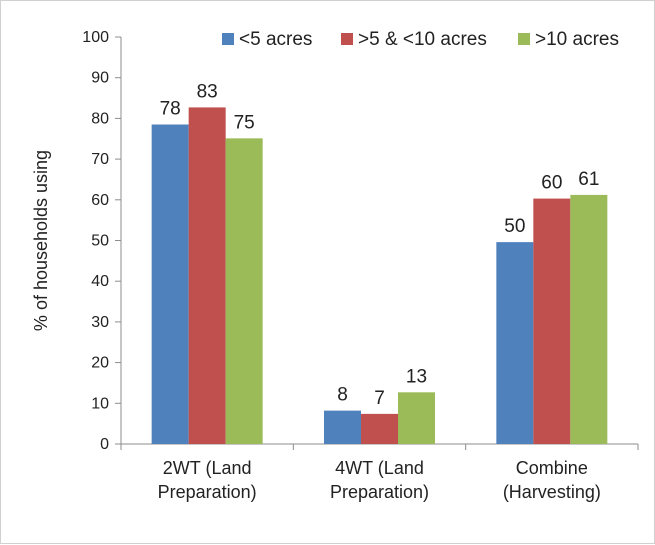  I want to click on data-label: 50, so click(514, 226).